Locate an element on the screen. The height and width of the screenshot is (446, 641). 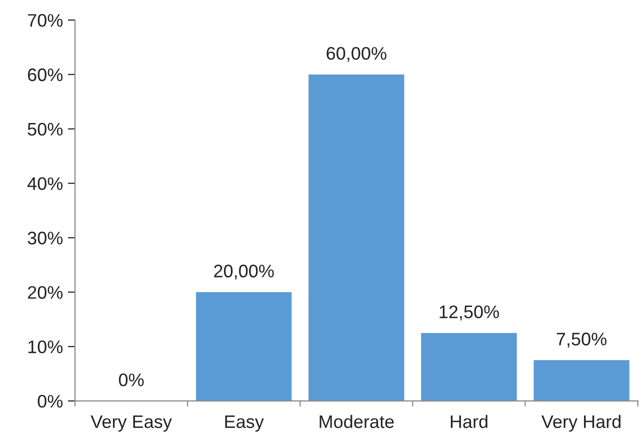
data-label: 0% is located at coordinates (131, 379).